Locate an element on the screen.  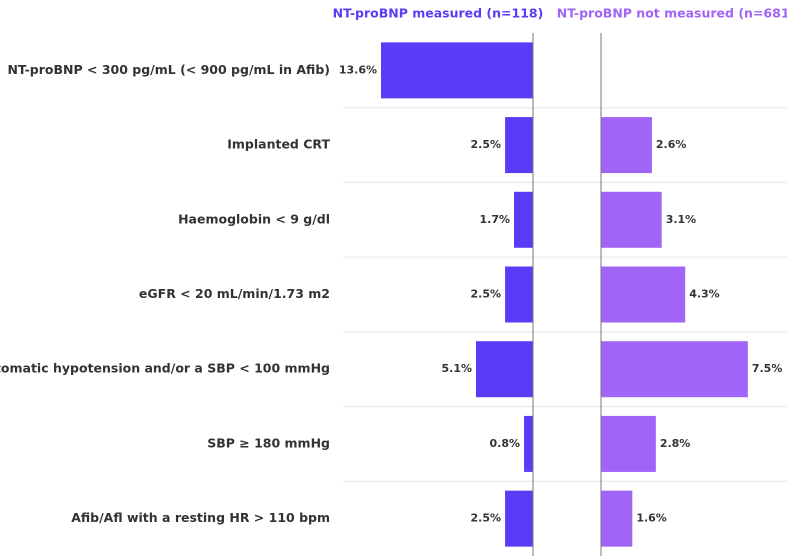
value-label: 5.1% is located at coordinates (456, 368).